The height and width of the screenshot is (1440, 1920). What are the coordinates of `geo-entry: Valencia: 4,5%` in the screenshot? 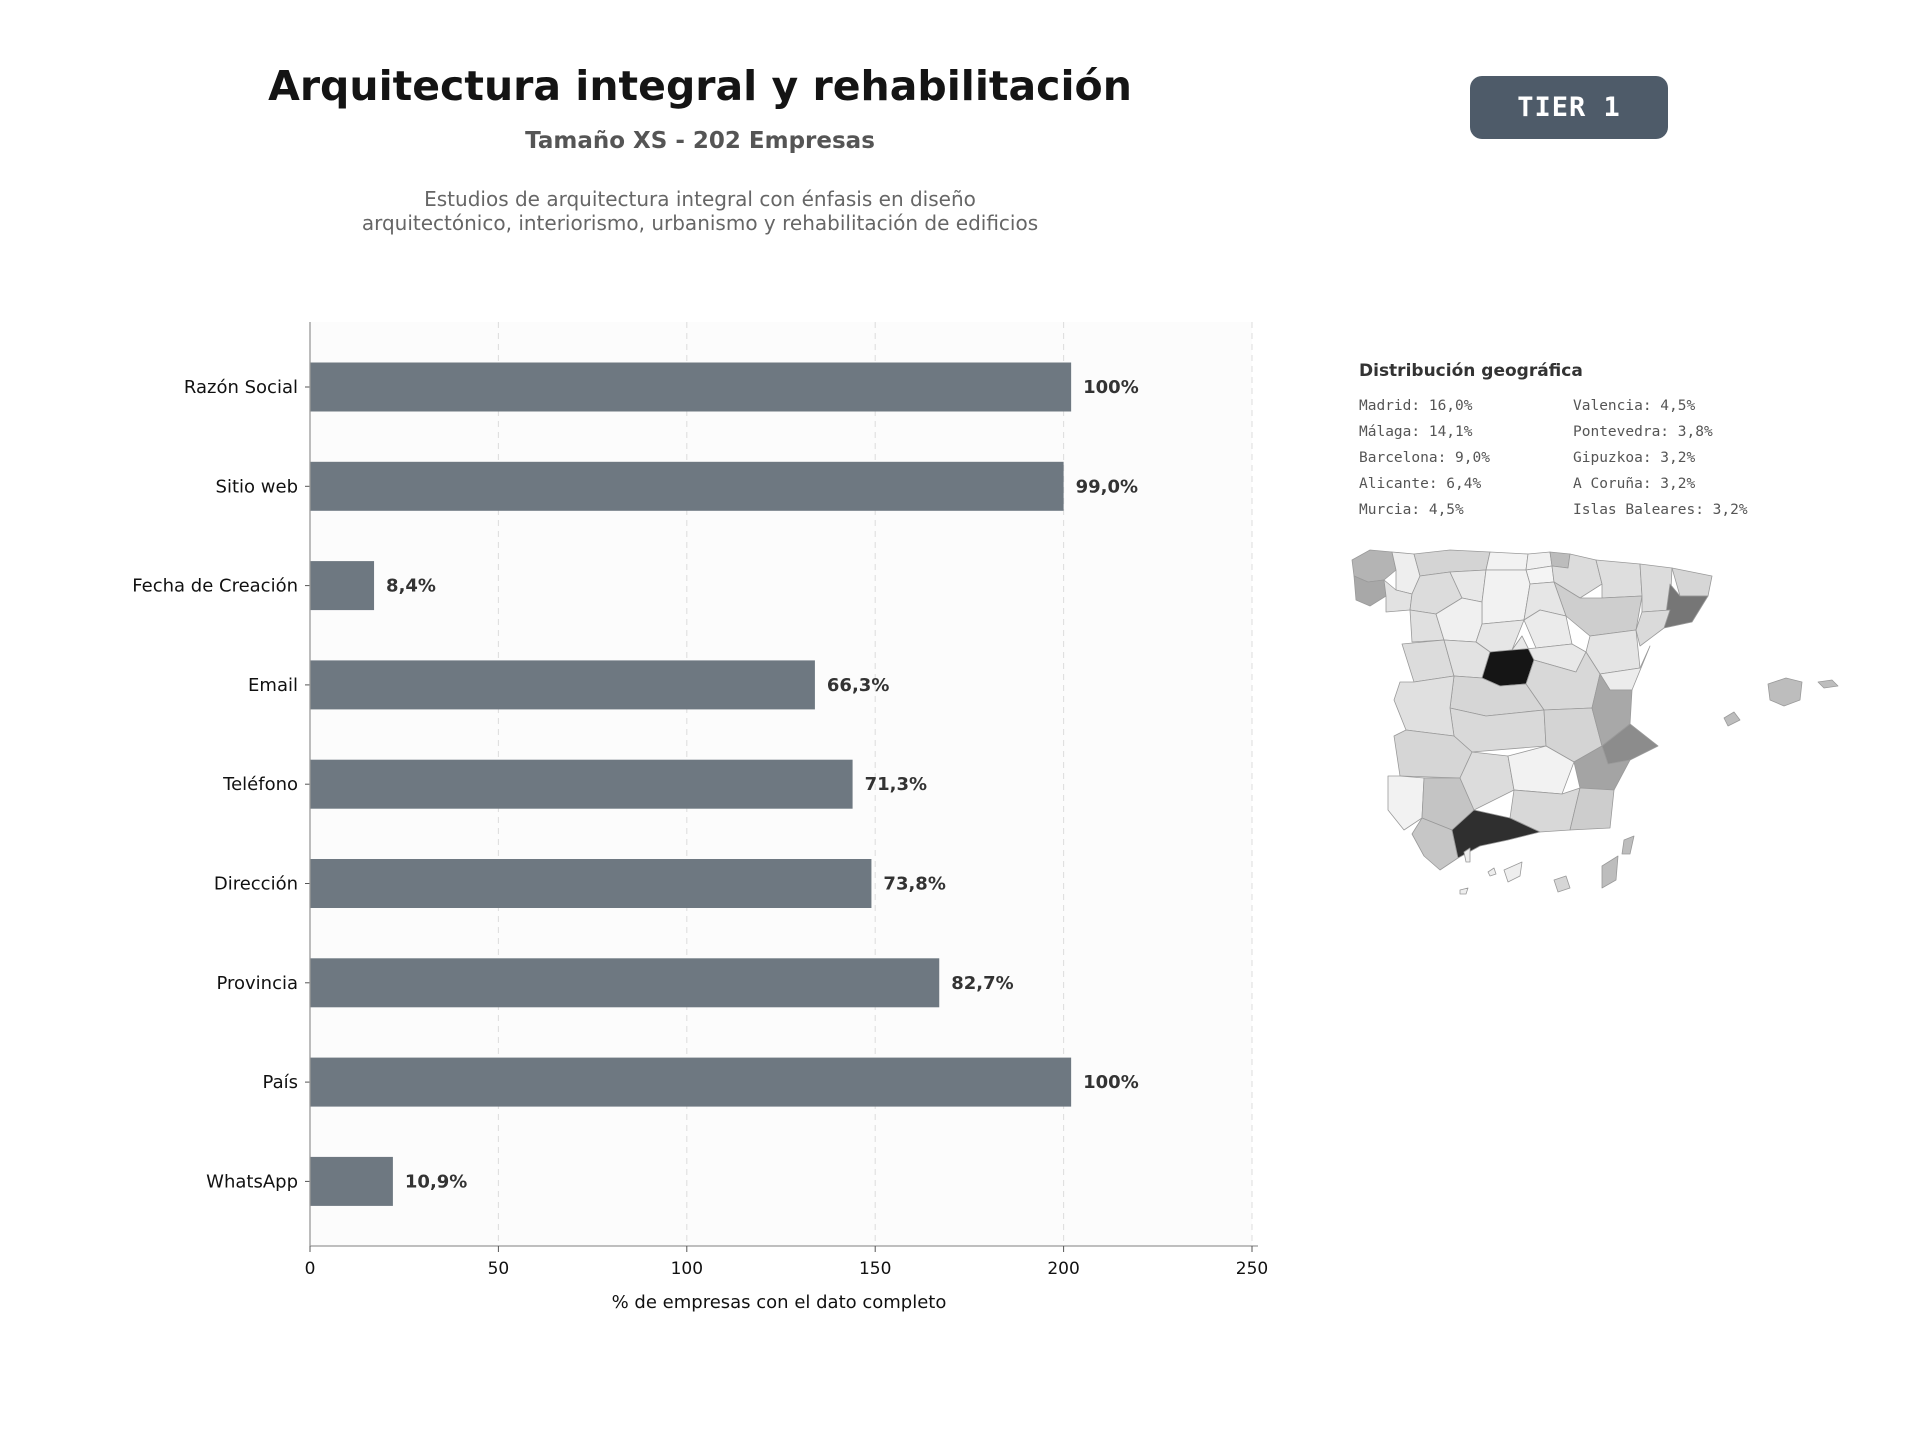 It's located at (1634, 406).